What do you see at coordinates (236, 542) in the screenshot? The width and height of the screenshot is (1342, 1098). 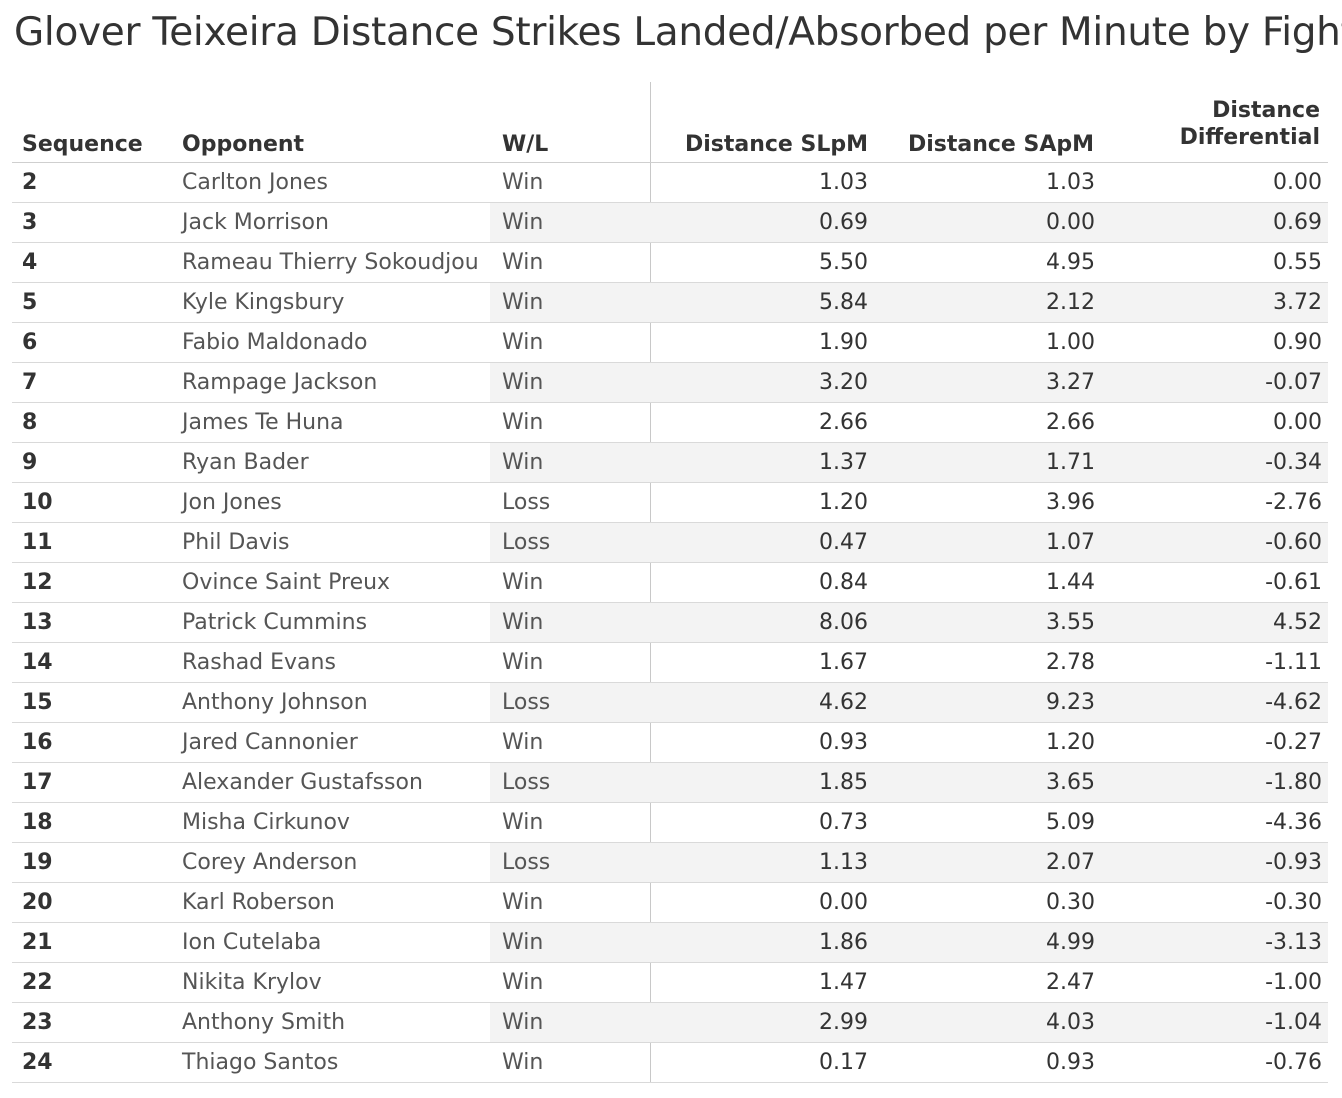 I see `opponent-cell: Phil Davis` at bounding box center [236, 542].